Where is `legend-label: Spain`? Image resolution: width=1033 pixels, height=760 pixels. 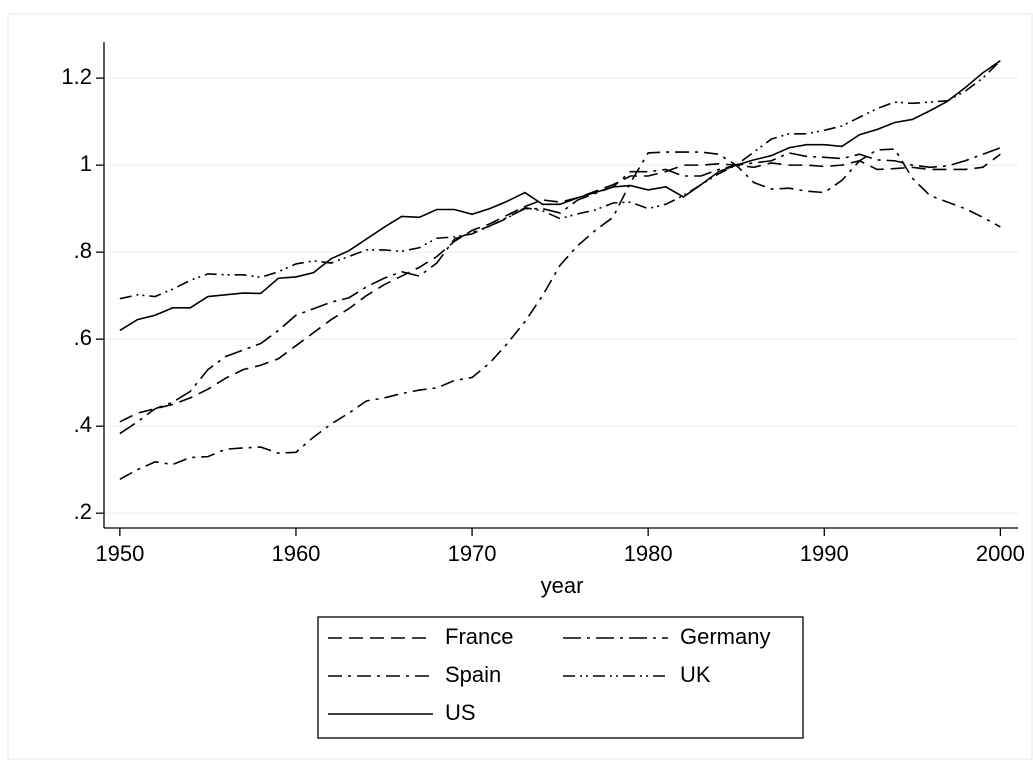
legend-label: Spain is located at coordinates (473, 674).